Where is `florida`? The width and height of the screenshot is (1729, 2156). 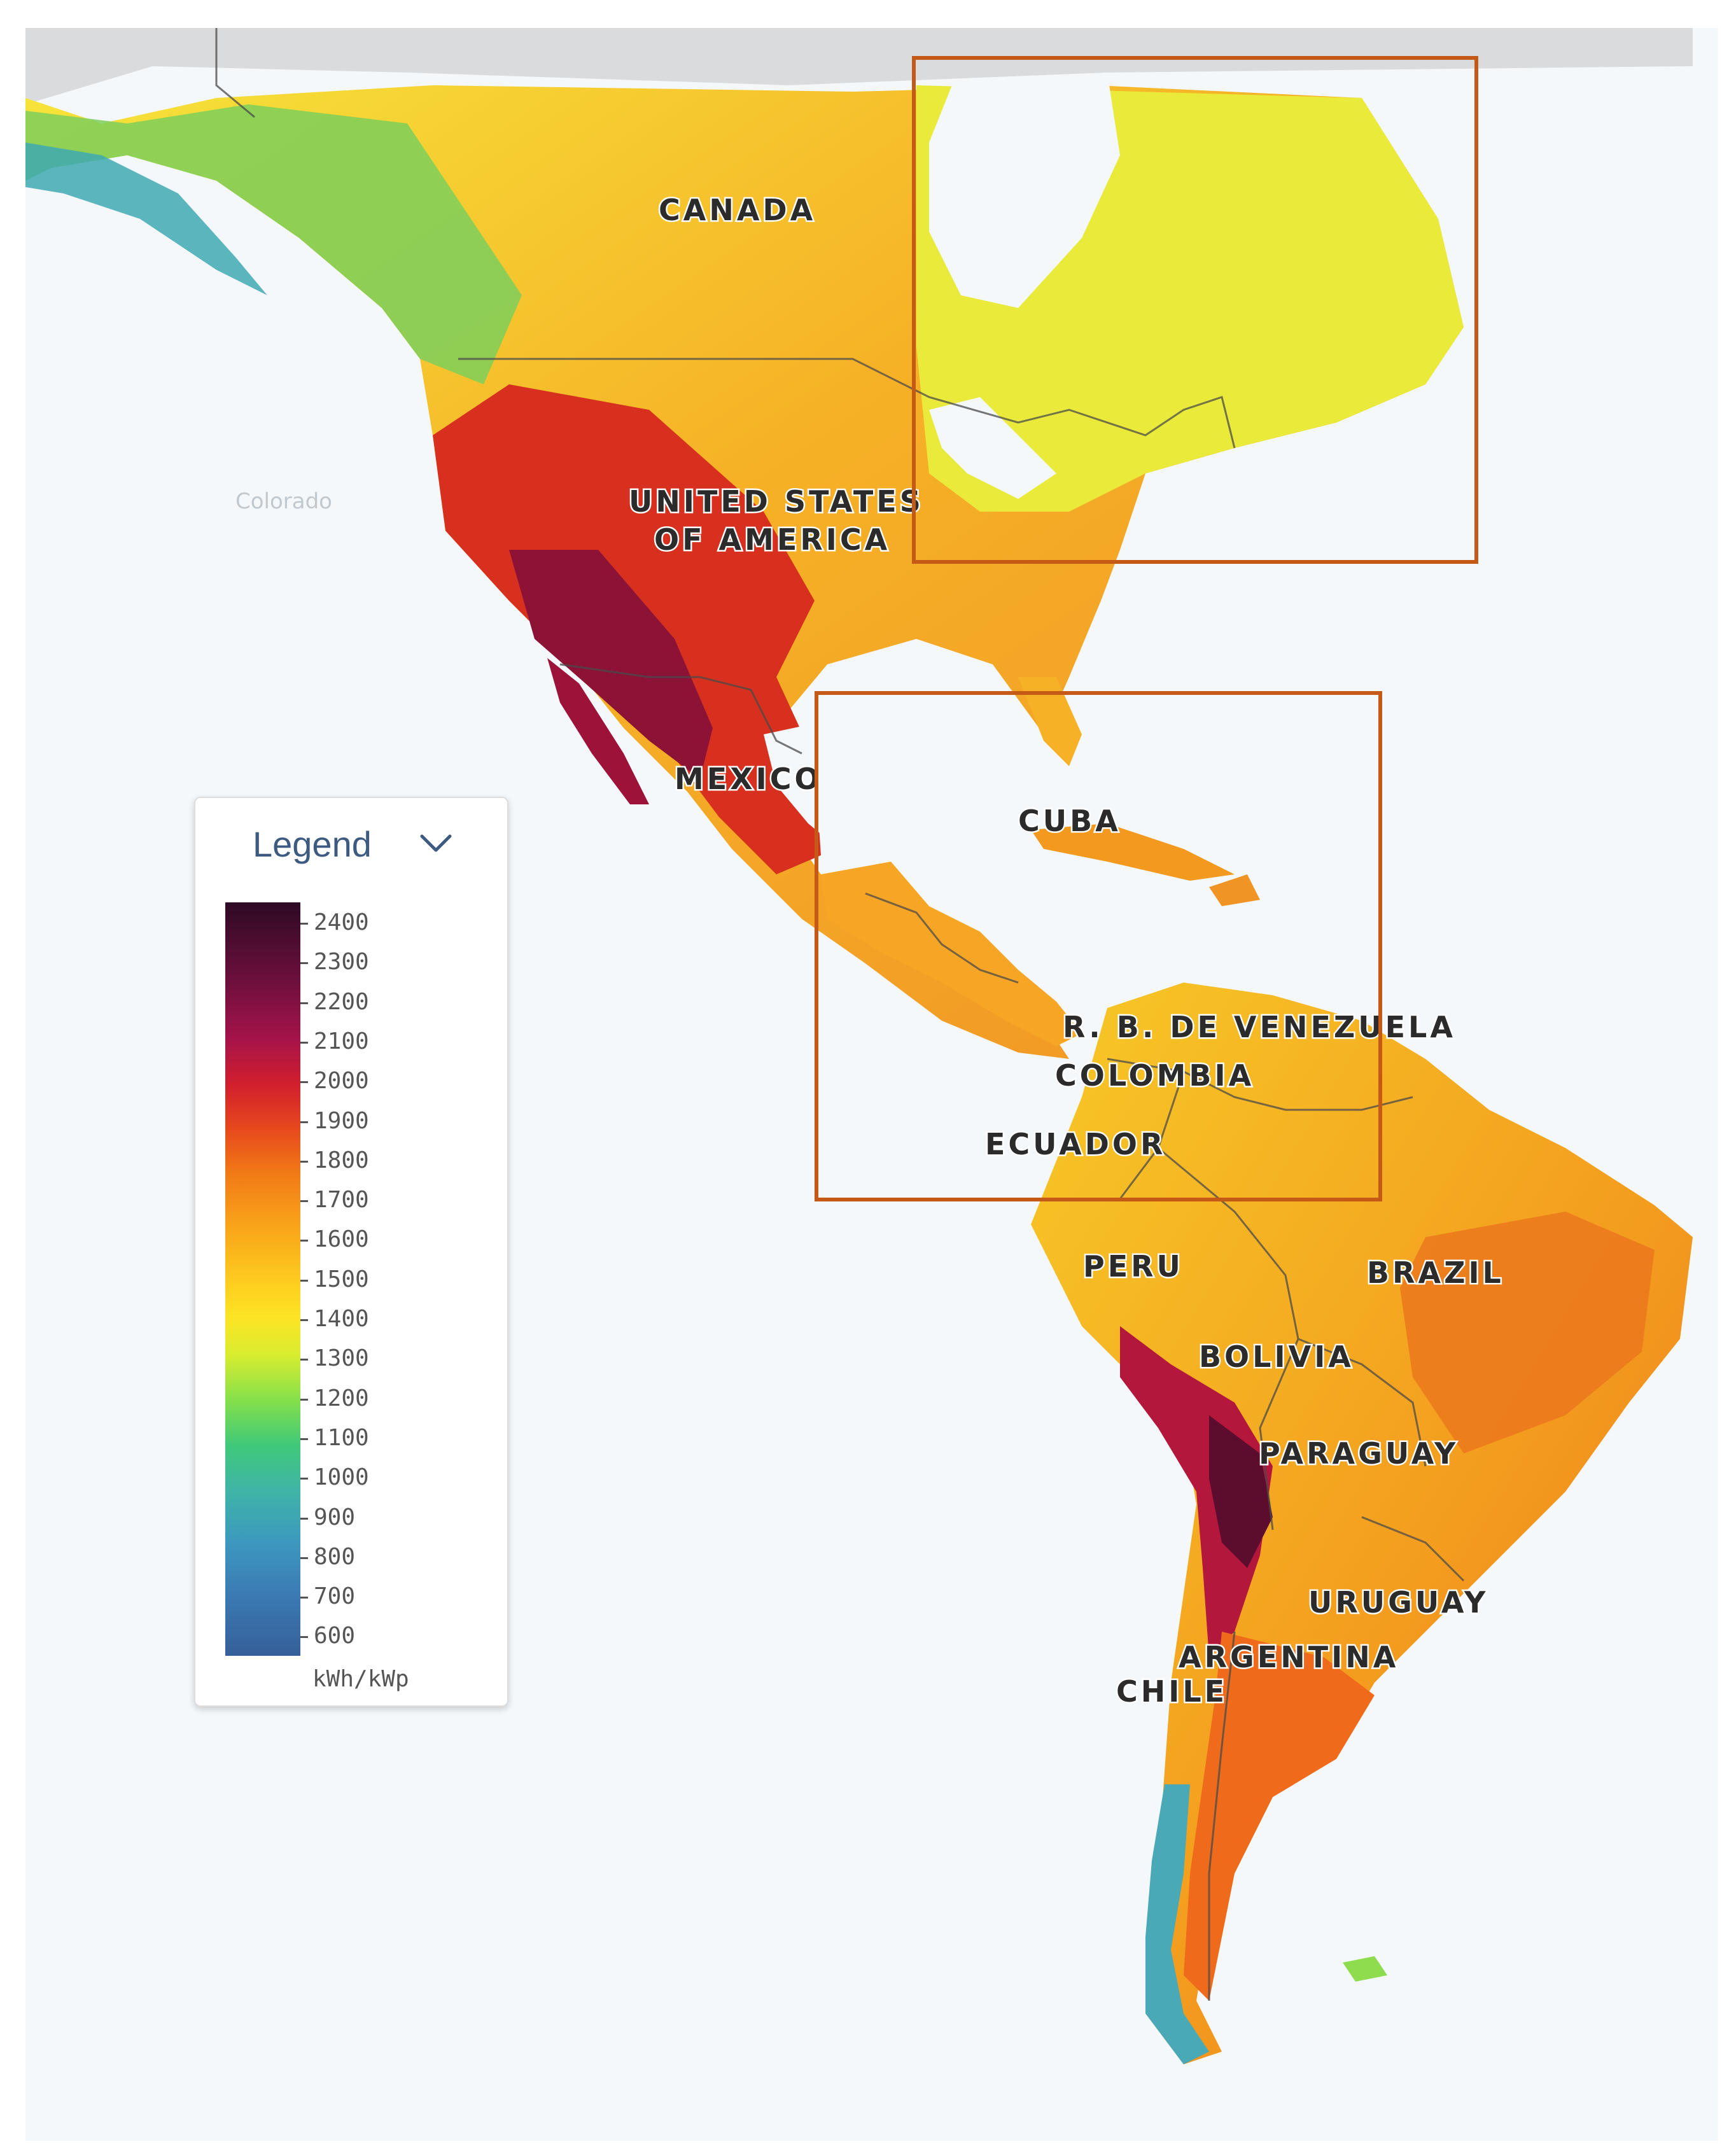 florida is located at coordinates (1050, 721).